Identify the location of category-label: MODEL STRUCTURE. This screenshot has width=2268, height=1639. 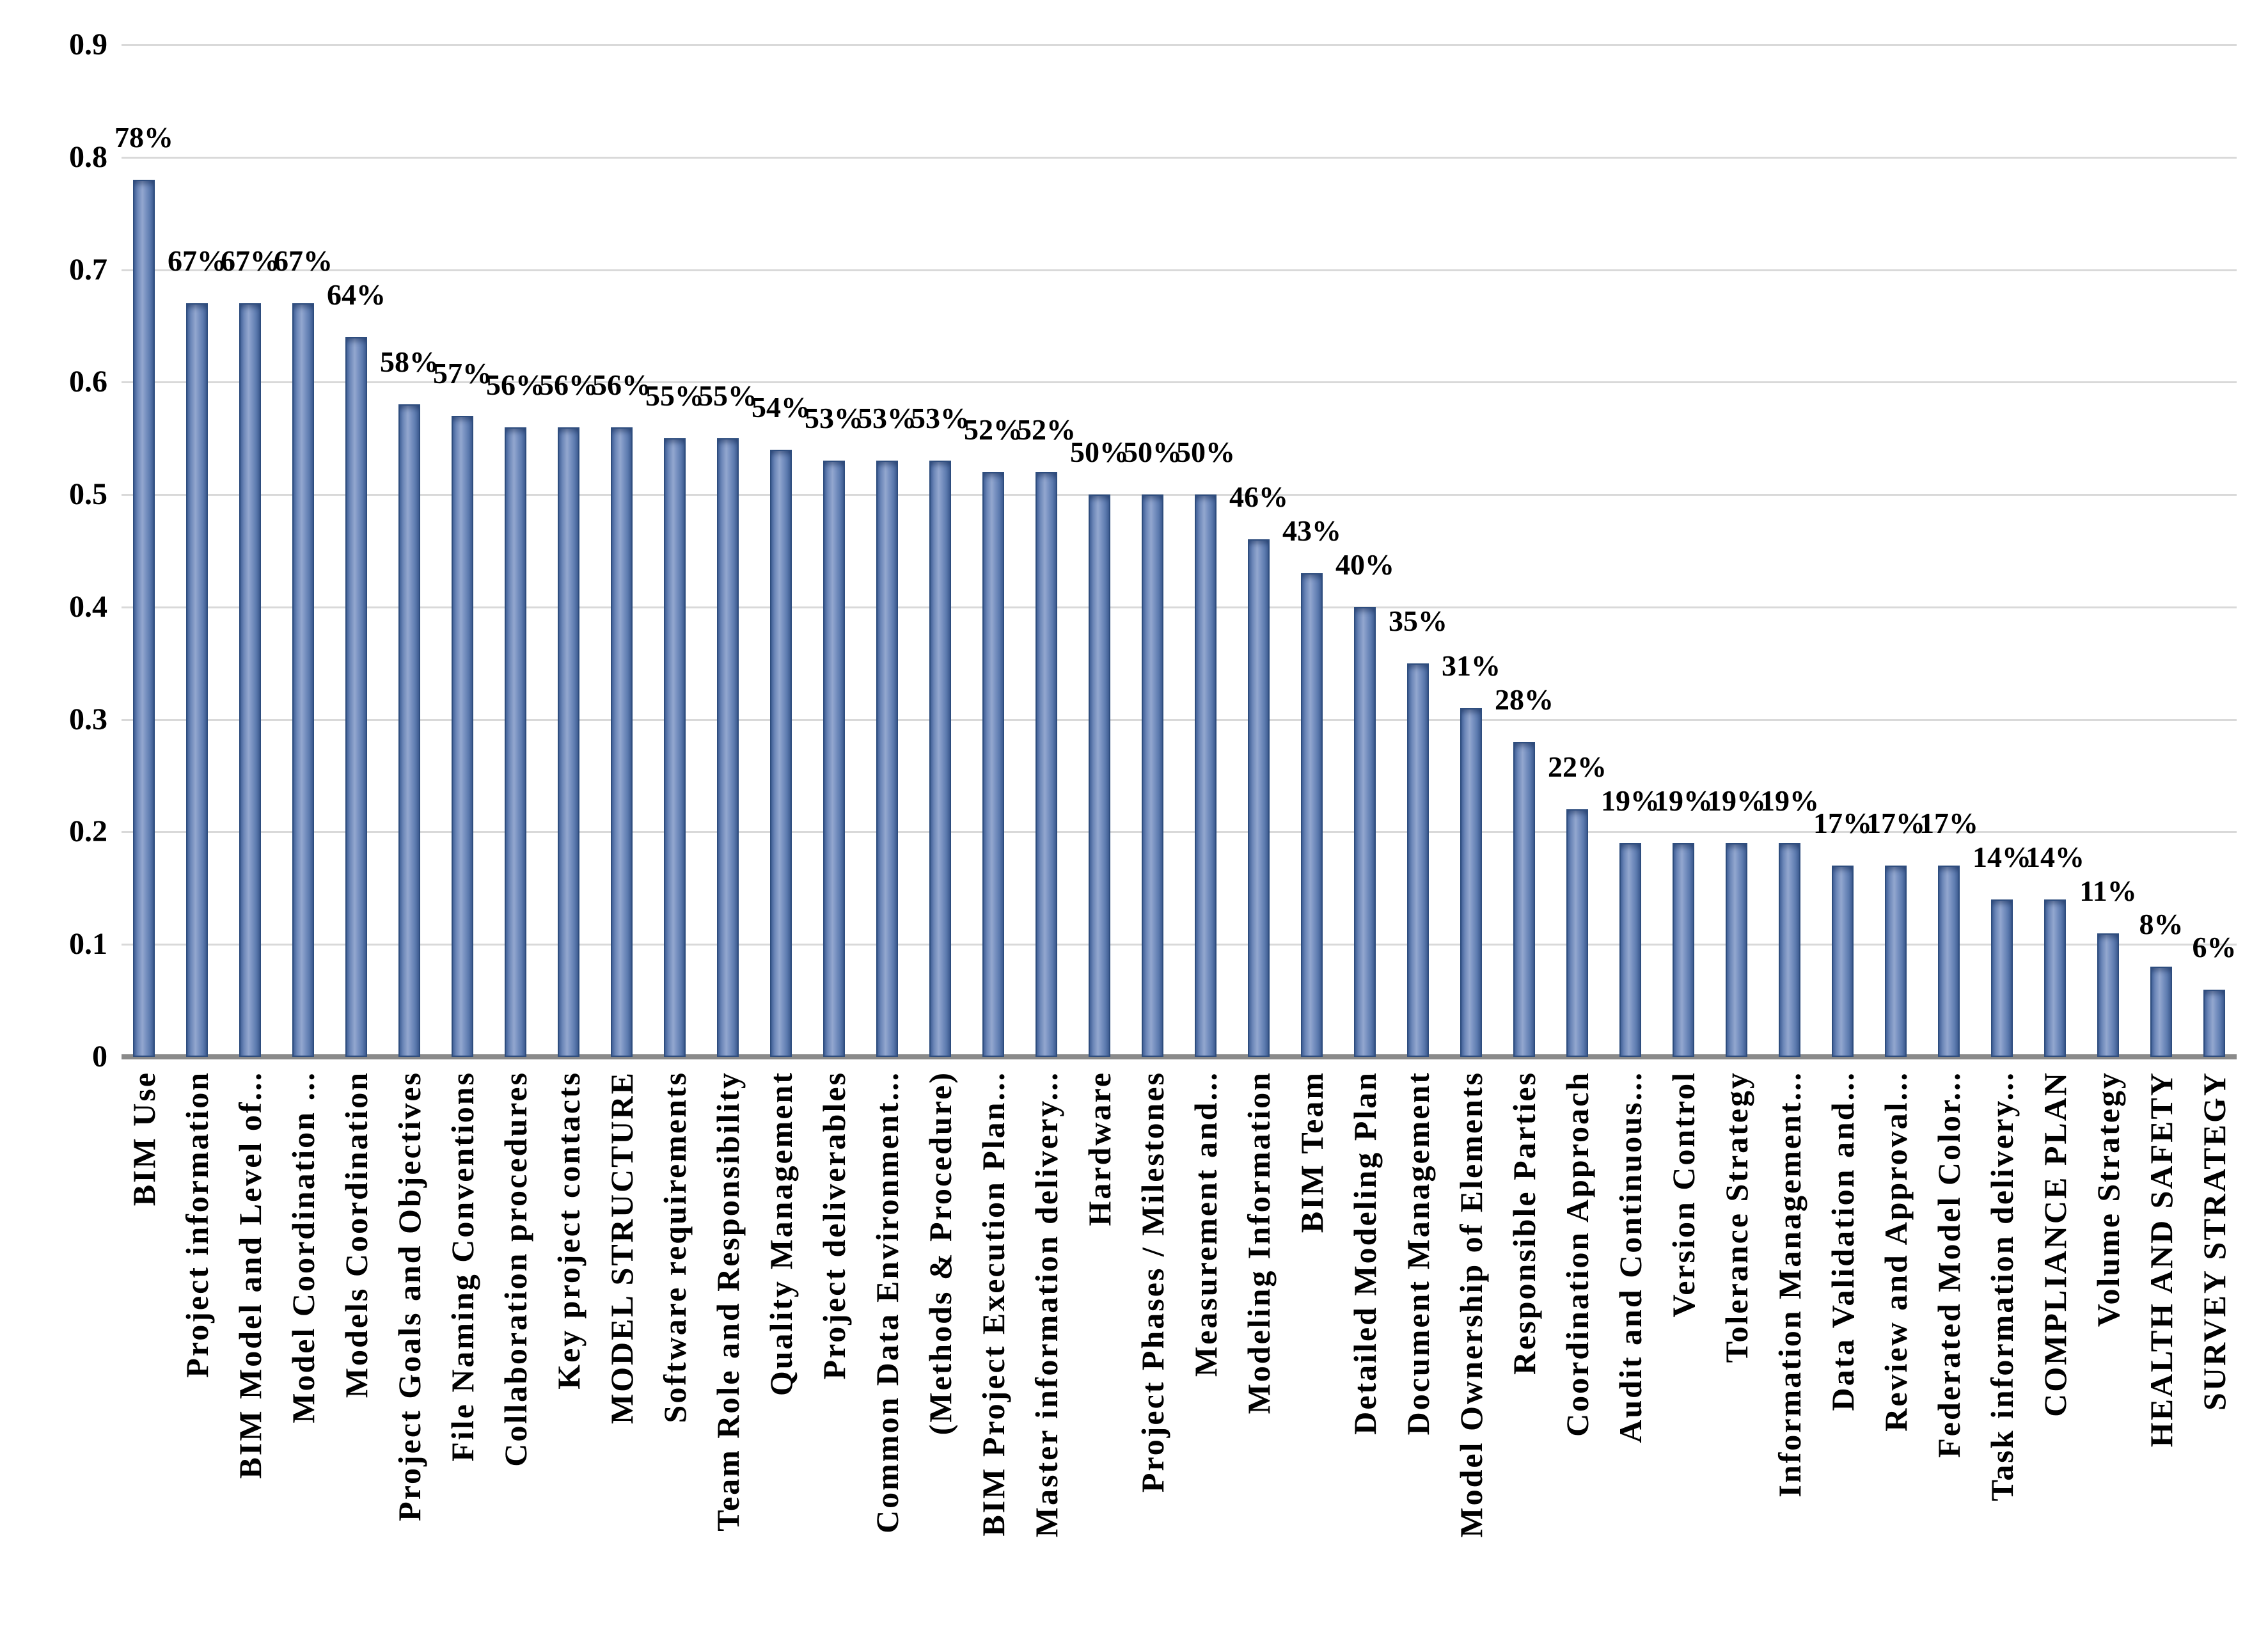
(622, 1248).